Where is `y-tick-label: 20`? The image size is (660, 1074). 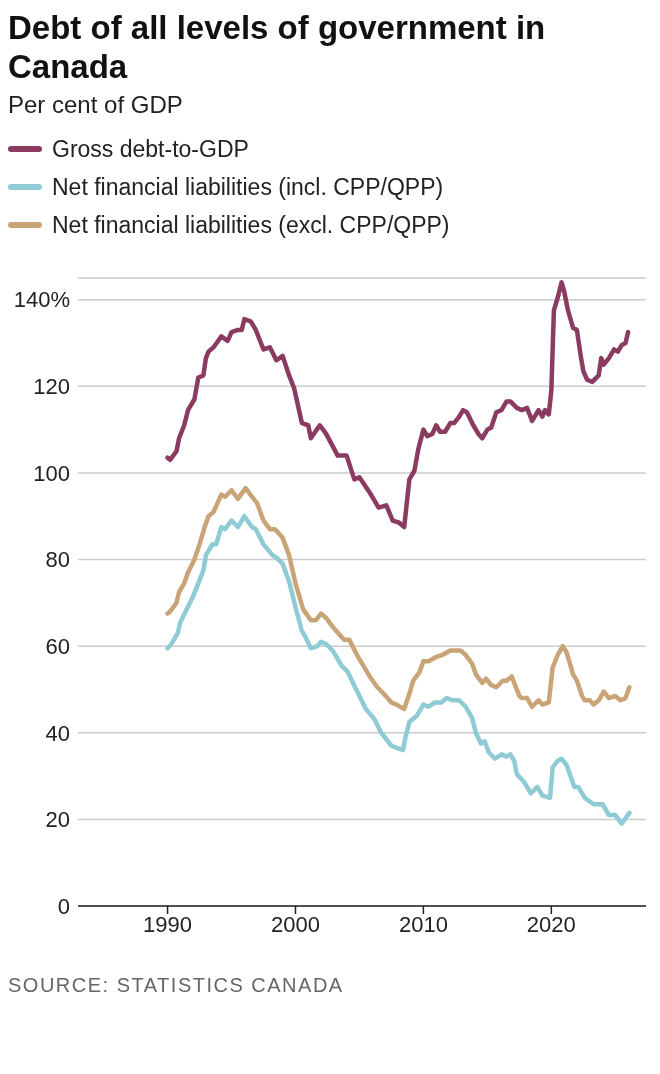
y-tick-label: 20 is located at coordinates (57, 820).